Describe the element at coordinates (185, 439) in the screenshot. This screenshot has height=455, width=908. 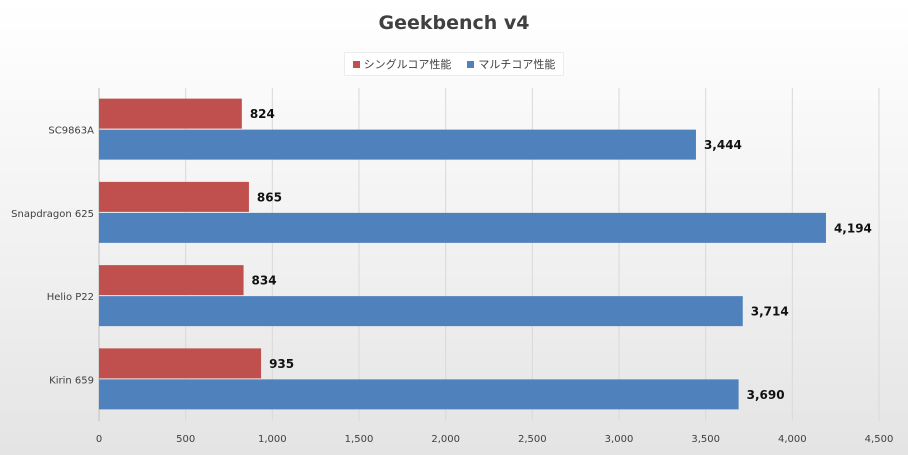
I see `x-tick-label: 500` at that location.